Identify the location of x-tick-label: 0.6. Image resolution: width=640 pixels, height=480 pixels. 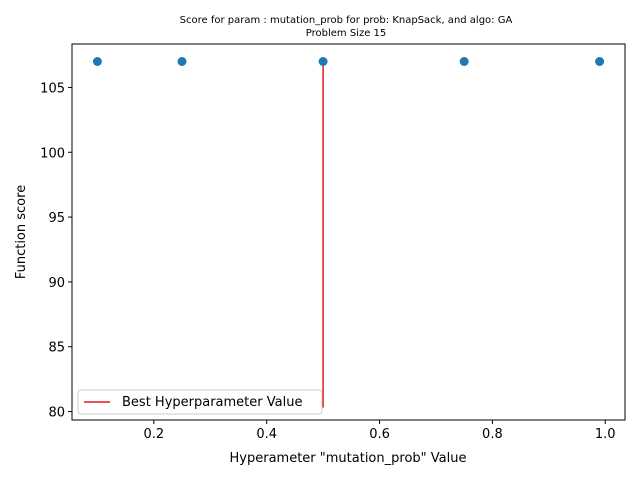
(379, 434).